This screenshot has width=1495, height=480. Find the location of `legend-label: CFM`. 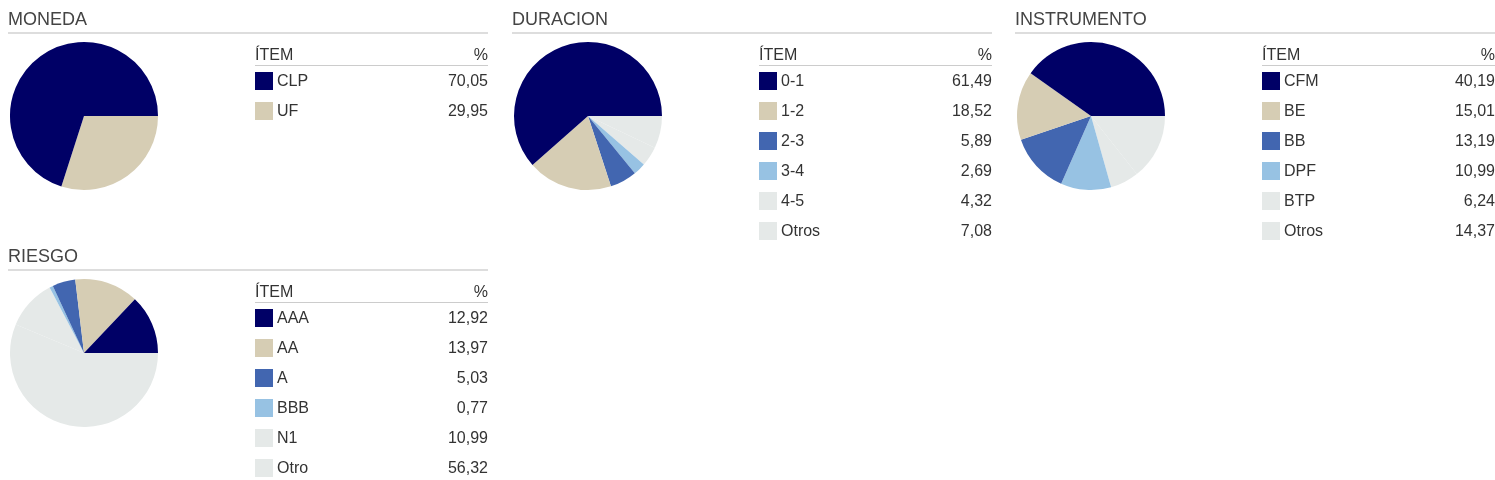

legend-label: CFM is located at coordinates (1302, 80).